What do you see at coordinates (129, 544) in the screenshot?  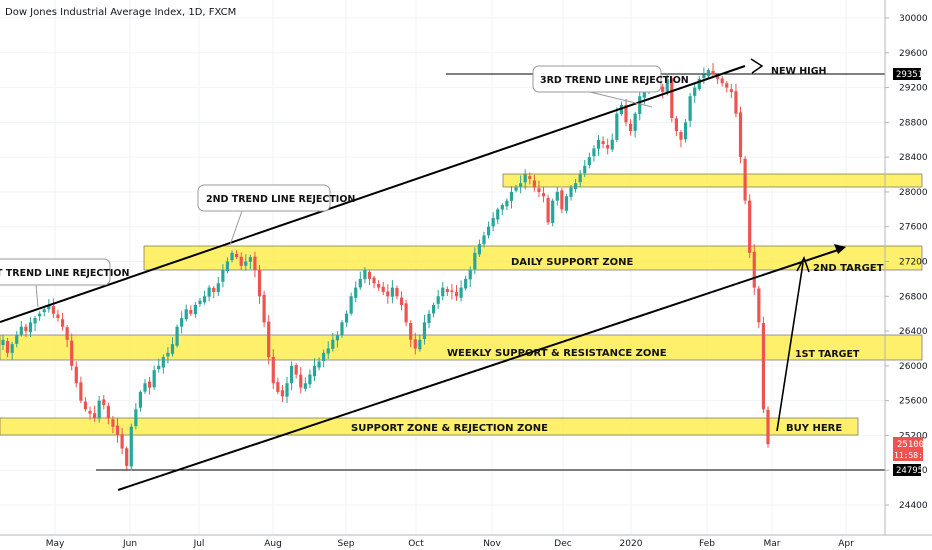 I see `time-tick-label: Jun` at bounding box center [129, 544].